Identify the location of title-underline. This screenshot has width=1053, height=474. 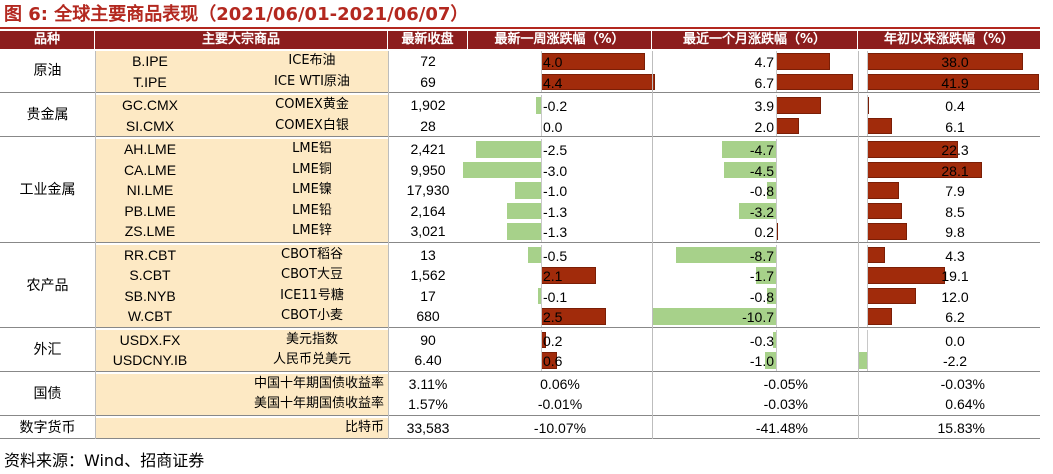
(520, 28).